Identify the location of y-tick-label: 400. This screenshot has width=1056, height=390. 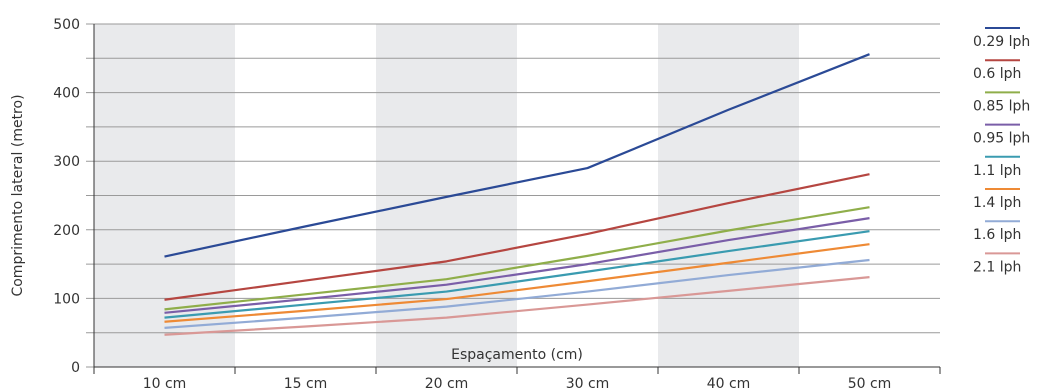
(66, 94).